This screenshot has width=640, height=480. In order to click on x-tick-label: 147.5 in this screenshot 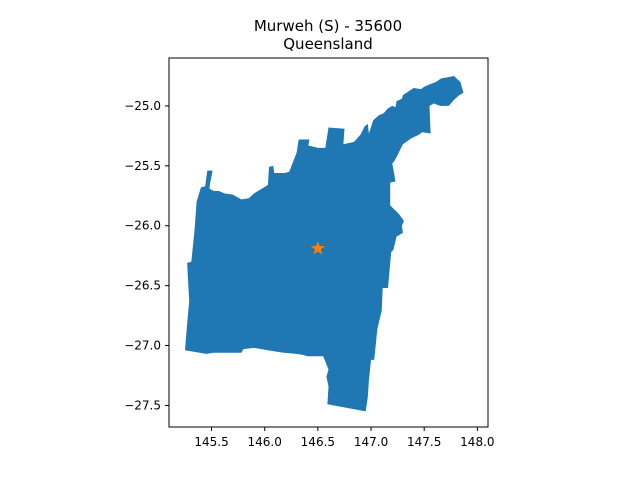, I will do `click(424, 442)`.